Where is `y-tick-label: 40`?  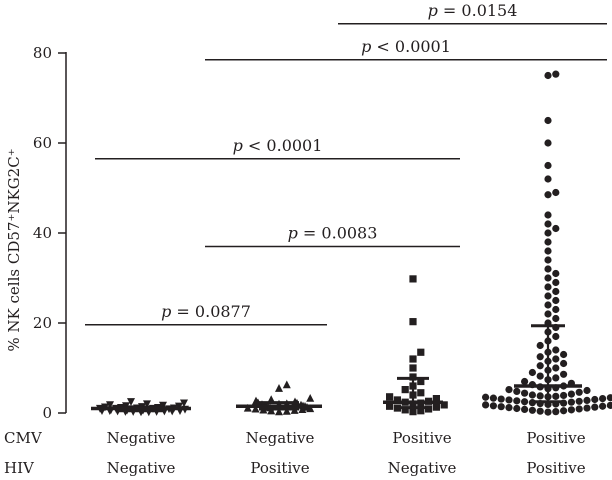 y-tick-label: 40 is located at coordinates (42, 233).